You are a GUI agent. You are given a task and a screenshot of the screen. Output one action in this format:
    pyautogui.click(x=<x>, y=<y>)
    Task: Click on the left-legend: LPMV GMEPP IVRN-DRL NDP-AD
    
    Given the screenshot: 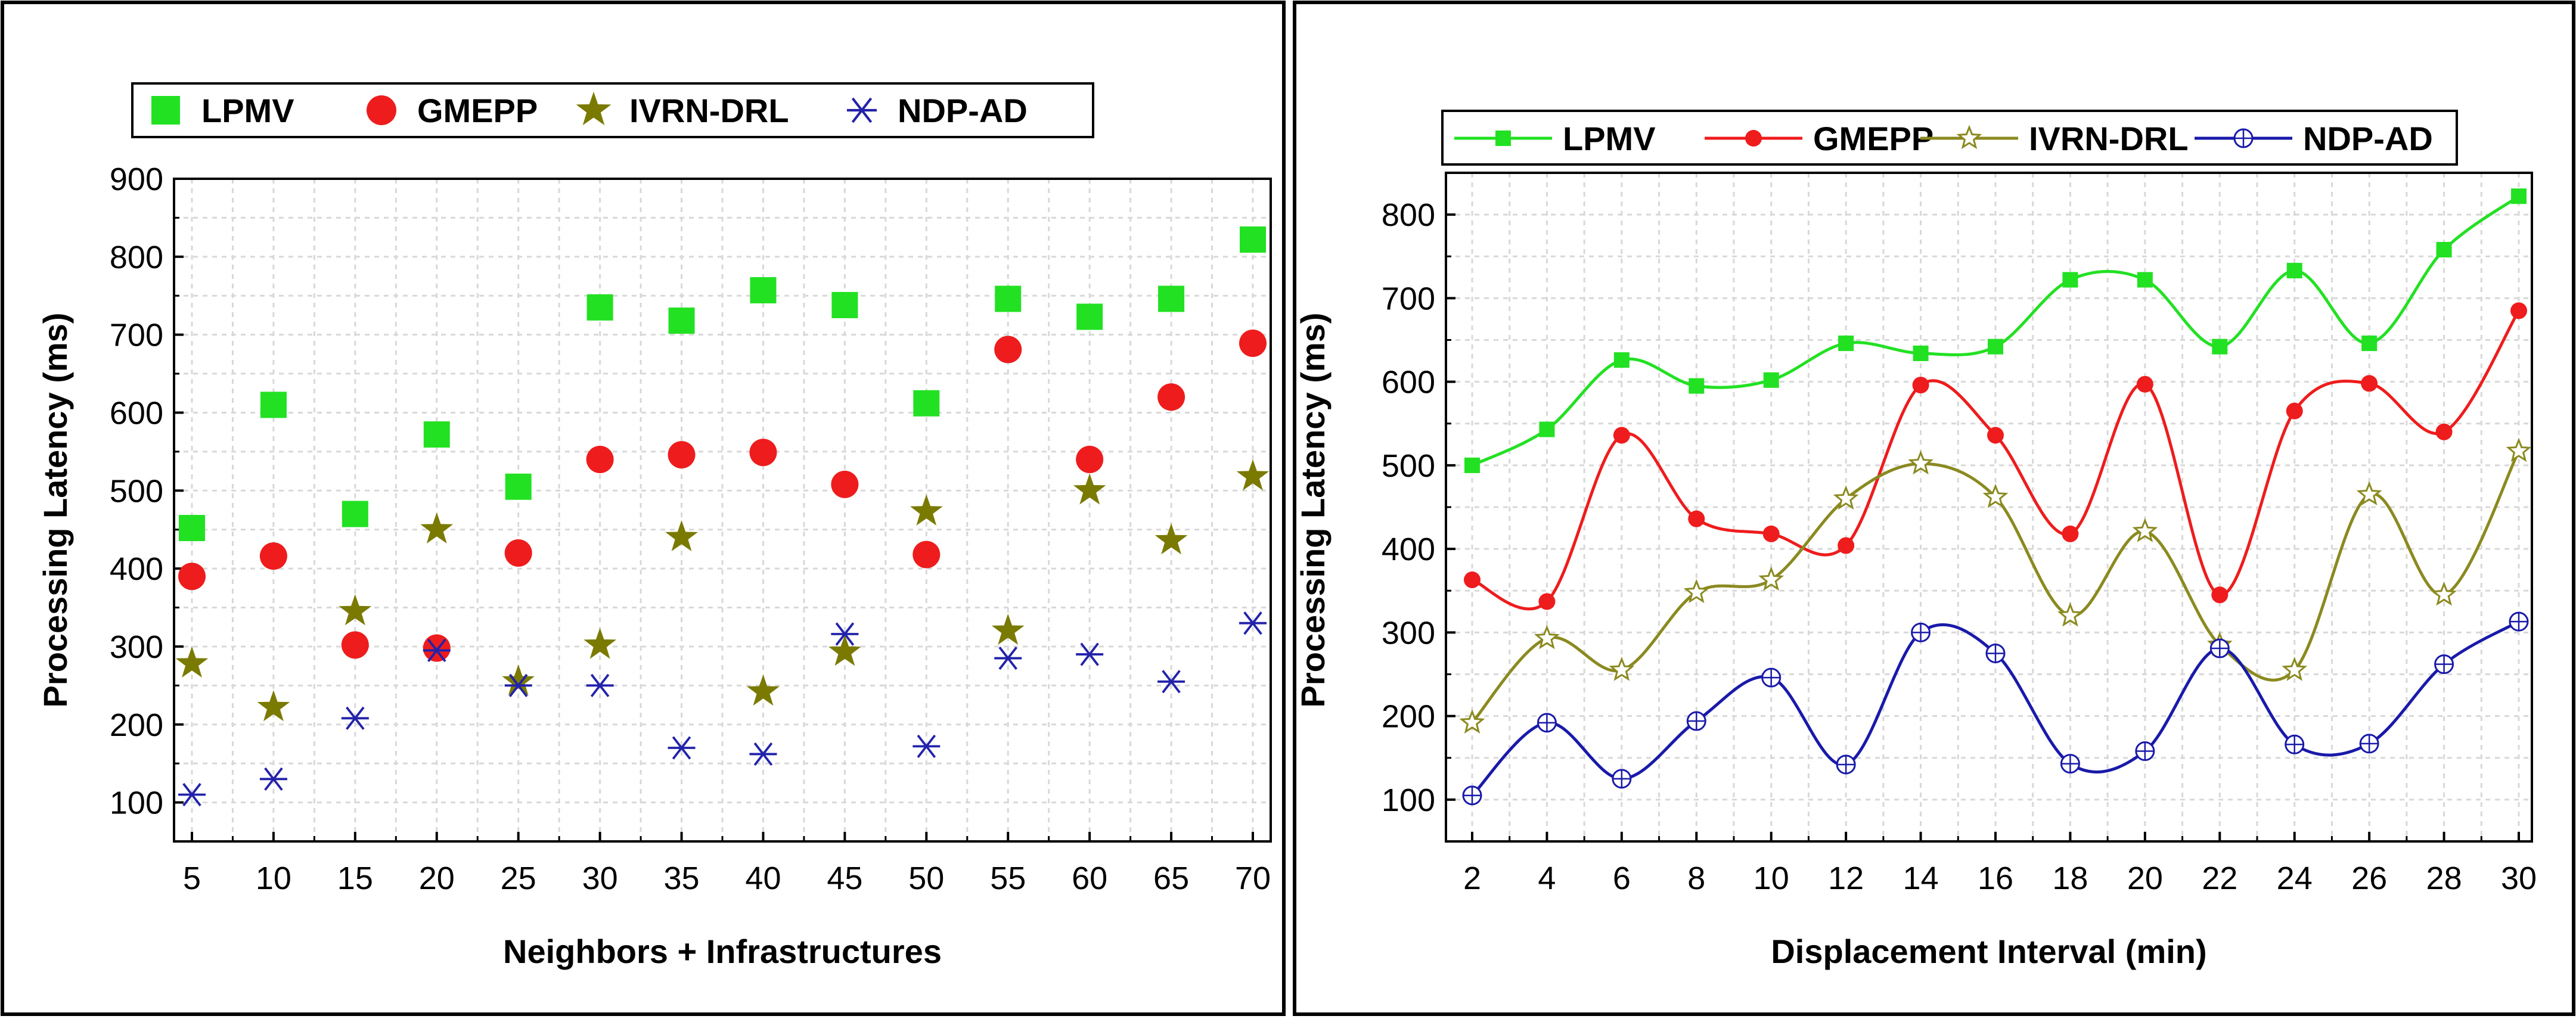 What is the action you would take?
    pyautogui.click(x=613, y=110)
    